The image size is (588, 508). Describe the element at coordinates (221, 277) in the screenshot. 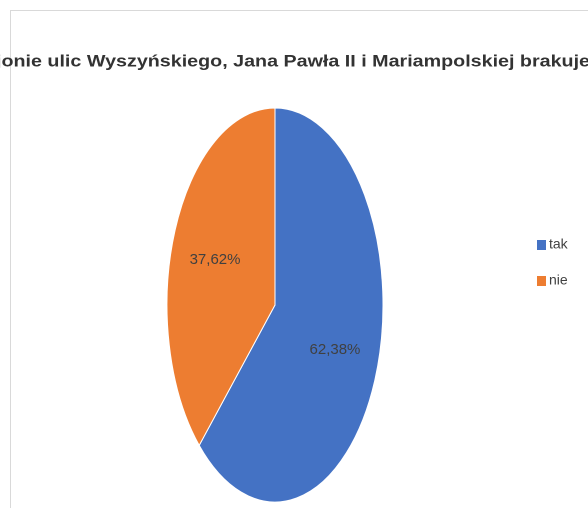

I see `pie-slice` at that location.